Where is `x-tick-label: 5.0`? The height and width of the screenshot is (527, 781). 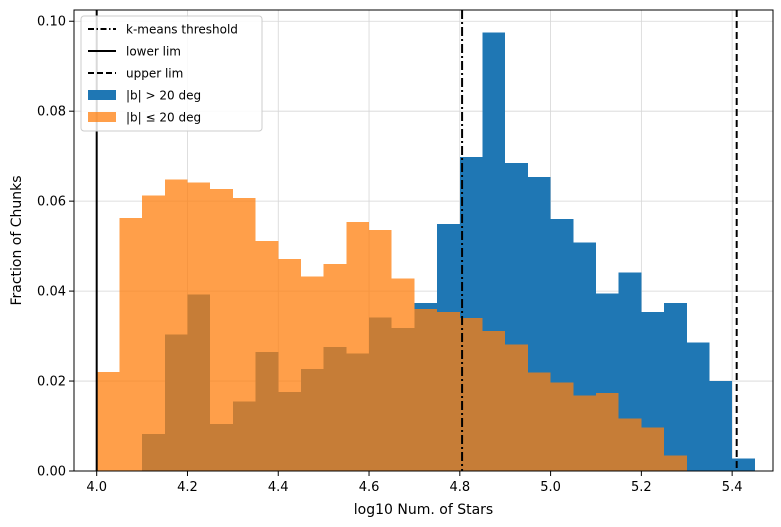
x-tick-label: 5.0 is located at coordinates (550, 487).